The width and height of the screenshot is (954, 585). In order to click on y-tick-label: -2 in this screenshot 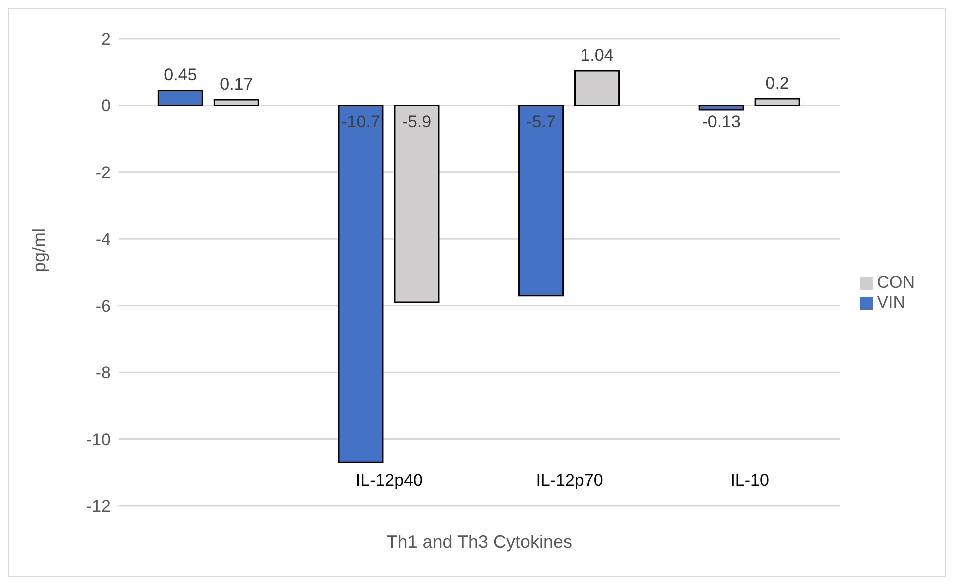, I will do `click(103, 172)`.